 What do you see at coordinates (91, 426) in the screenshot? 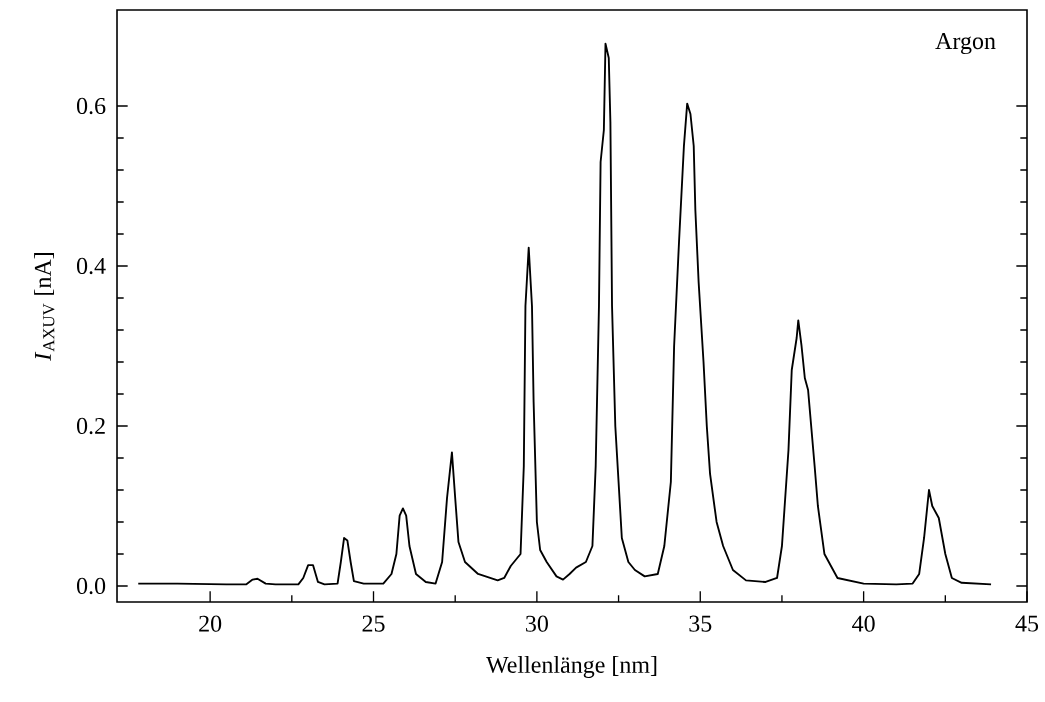
I see `y-tick-label: 0.2` at bounding box center [91, 426].